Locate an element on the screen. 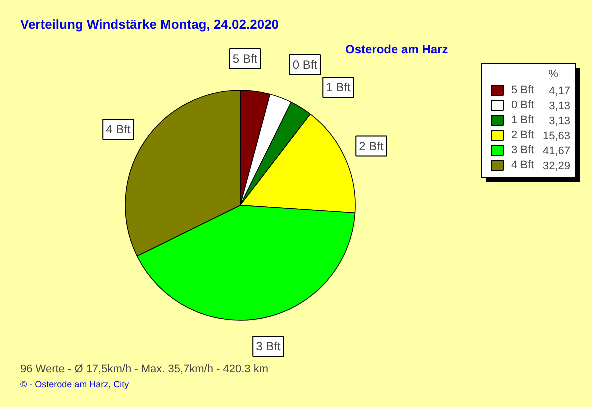  text: 96 Werte - Ø 17,5km/h - Max. 35,7km/h - 420.3 km is located at coordinates (144, 370).